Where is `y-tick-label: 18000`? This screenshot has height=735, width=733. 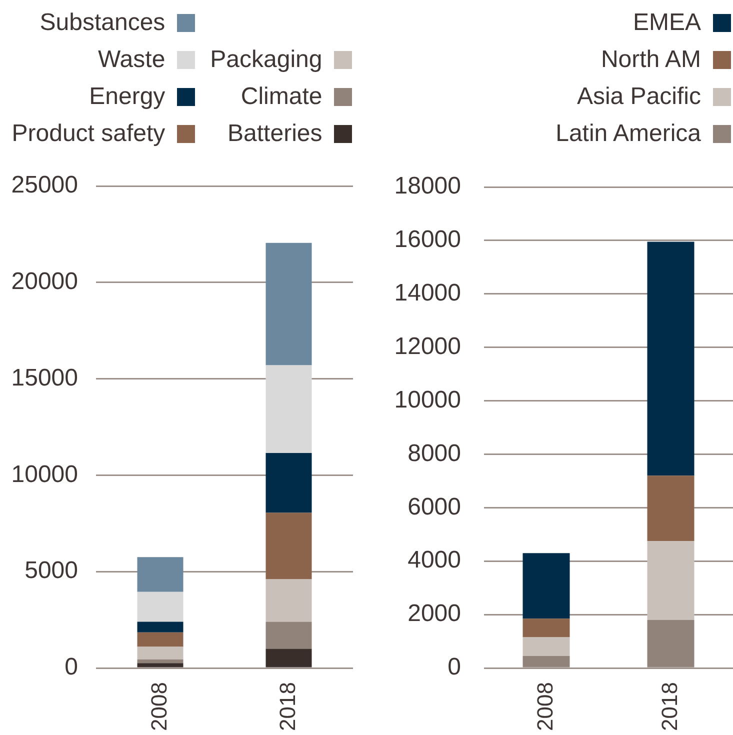
y-tick-label: 18000 is located at coordinates (427, 186).